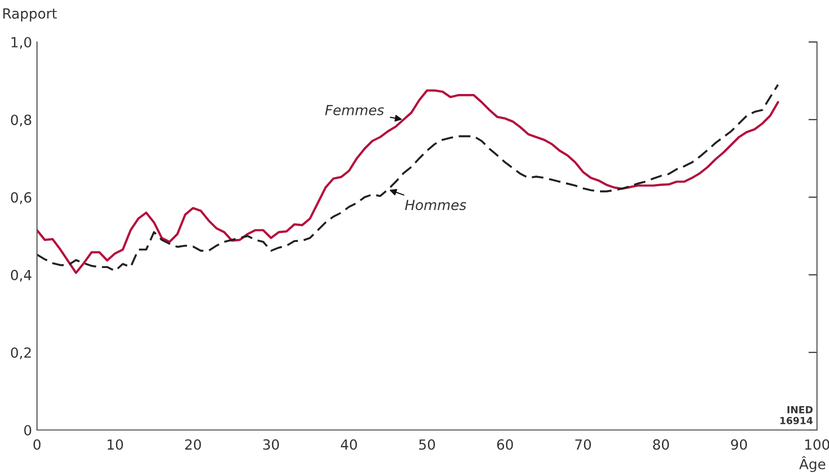 The width and height of the screenshot is (829, 473). I want to click on x-tick-label: 0, so click(36, 444).